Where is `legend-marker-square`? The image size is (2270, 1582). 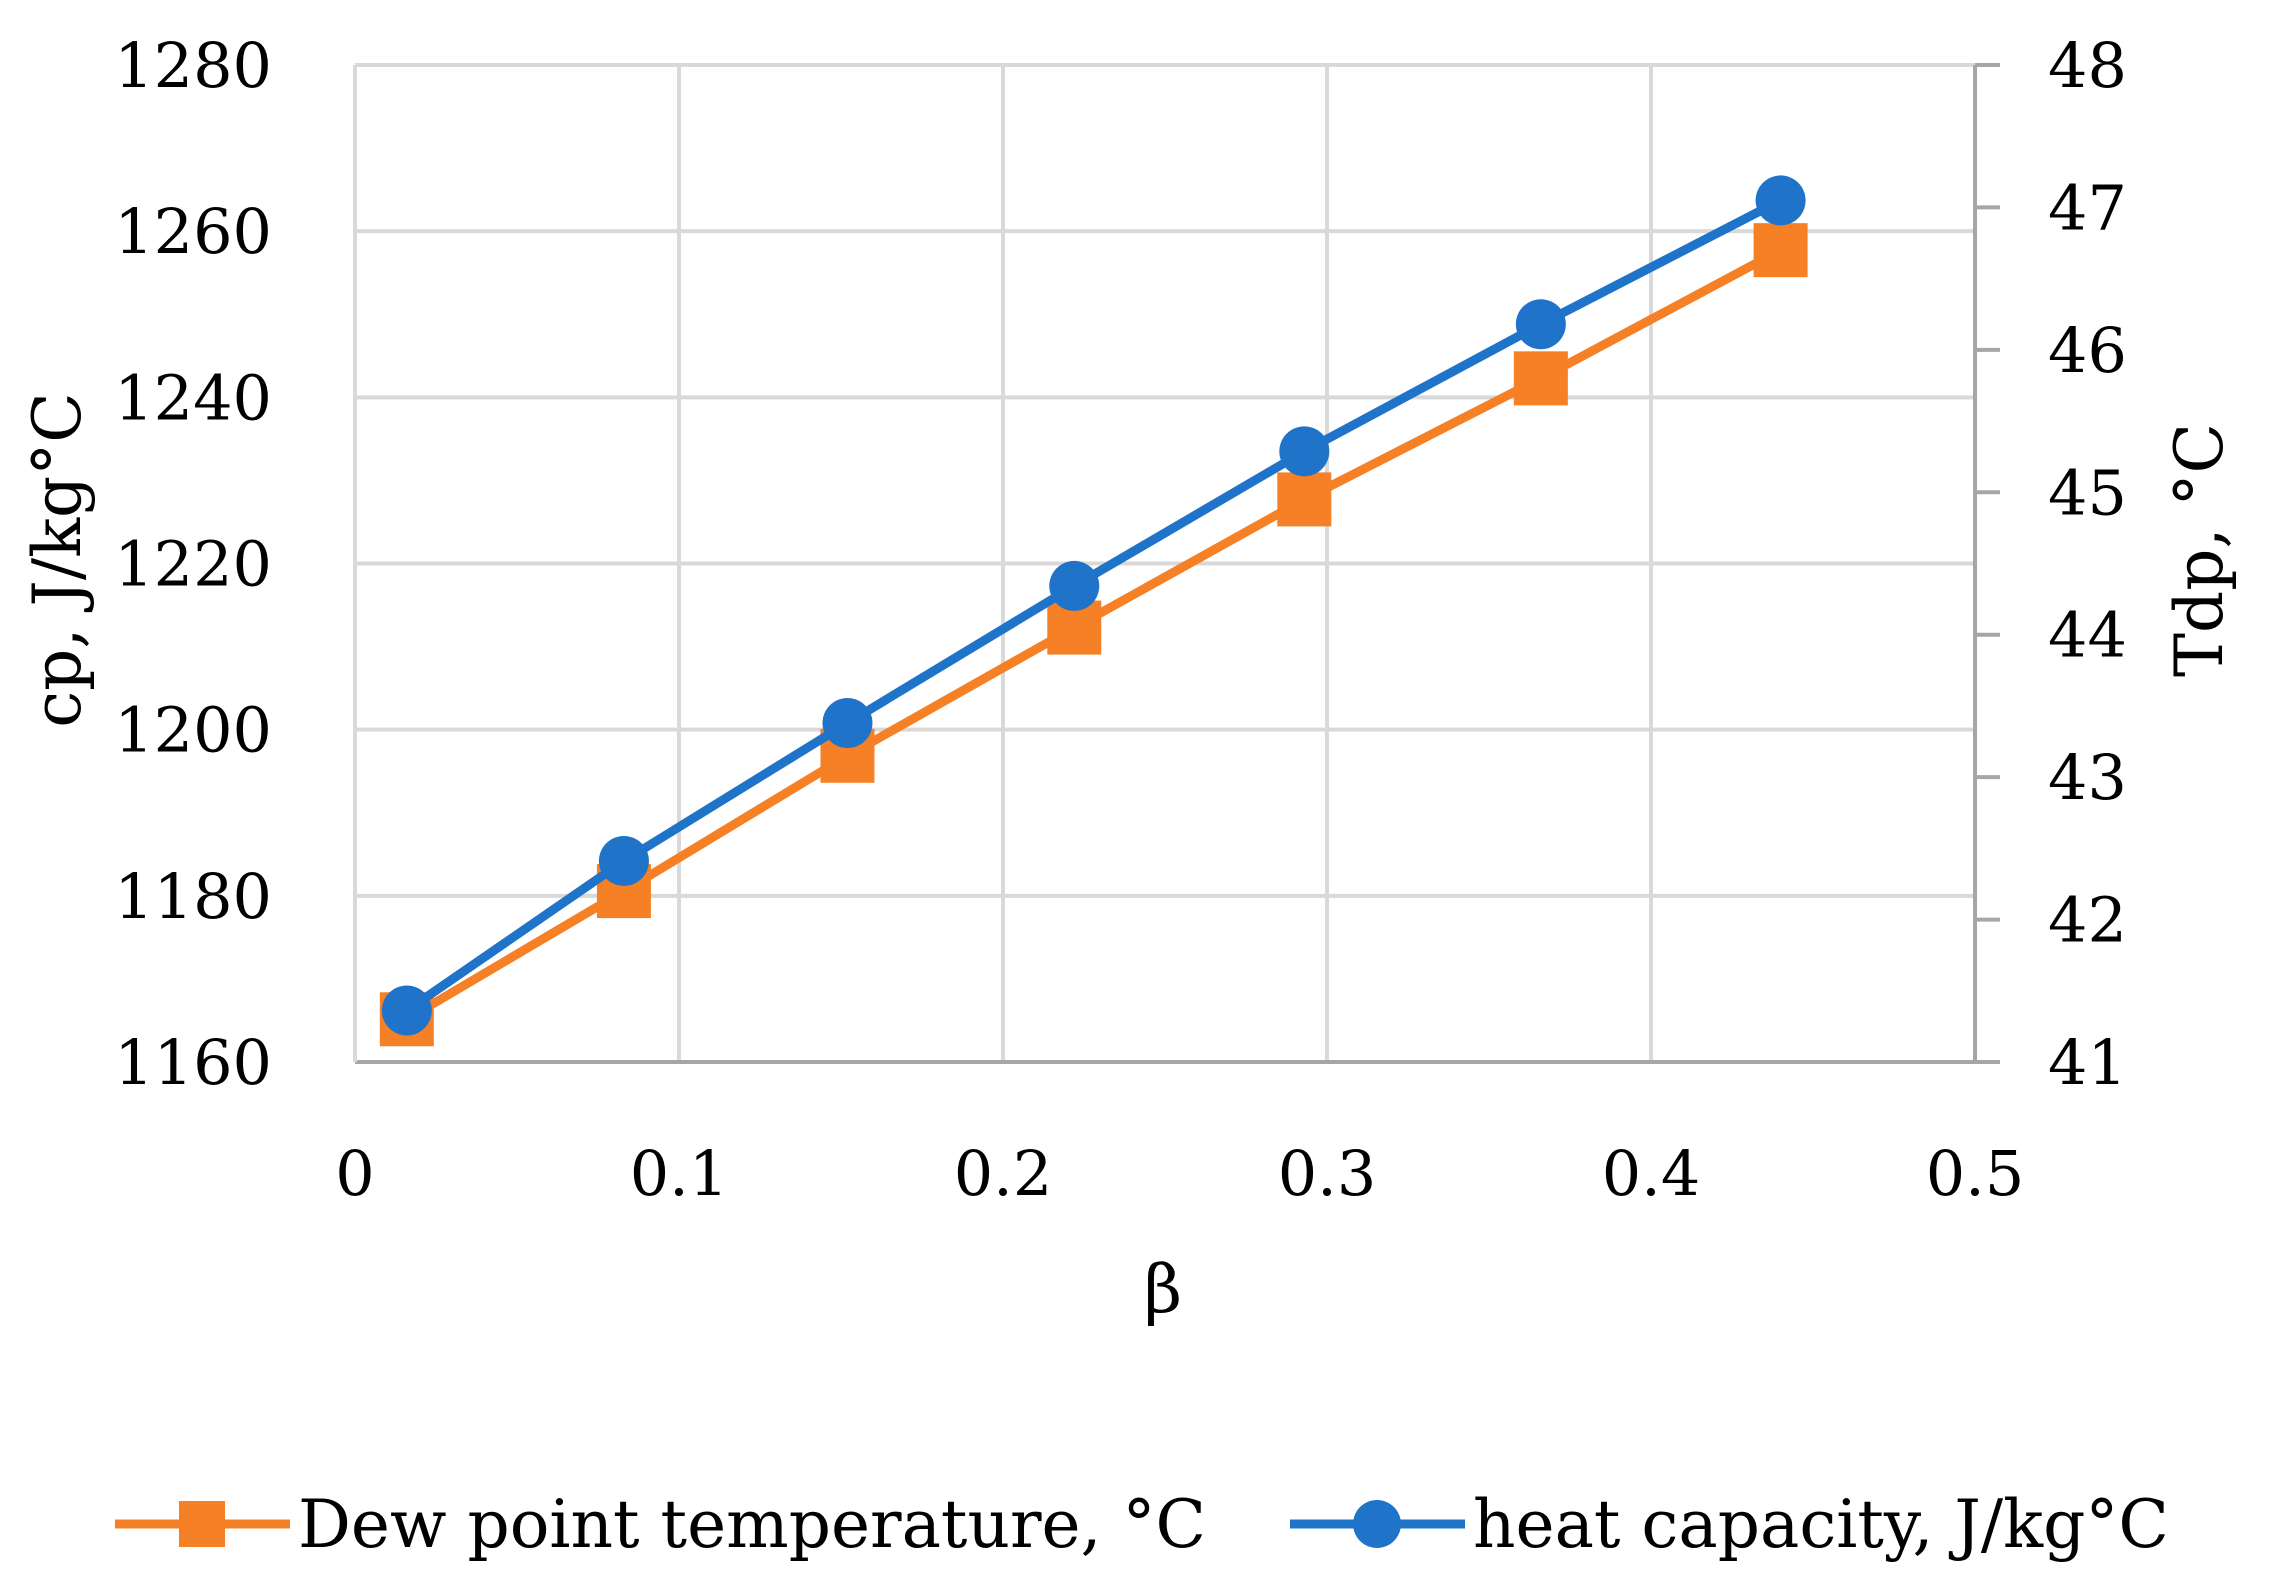
legend-marker-square is located at coordinates (202, 1524).